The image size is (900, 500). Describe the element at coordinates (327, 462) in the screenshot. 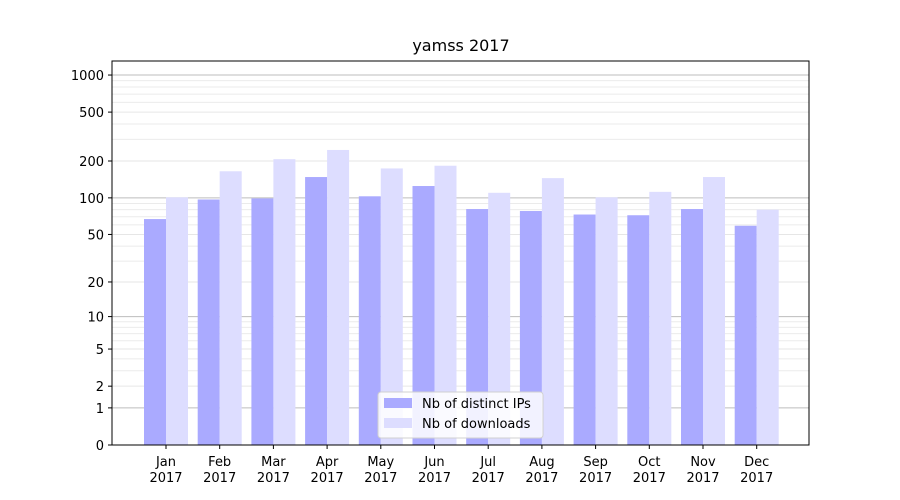

I see `x-tick-label-month: Apr` at that location.